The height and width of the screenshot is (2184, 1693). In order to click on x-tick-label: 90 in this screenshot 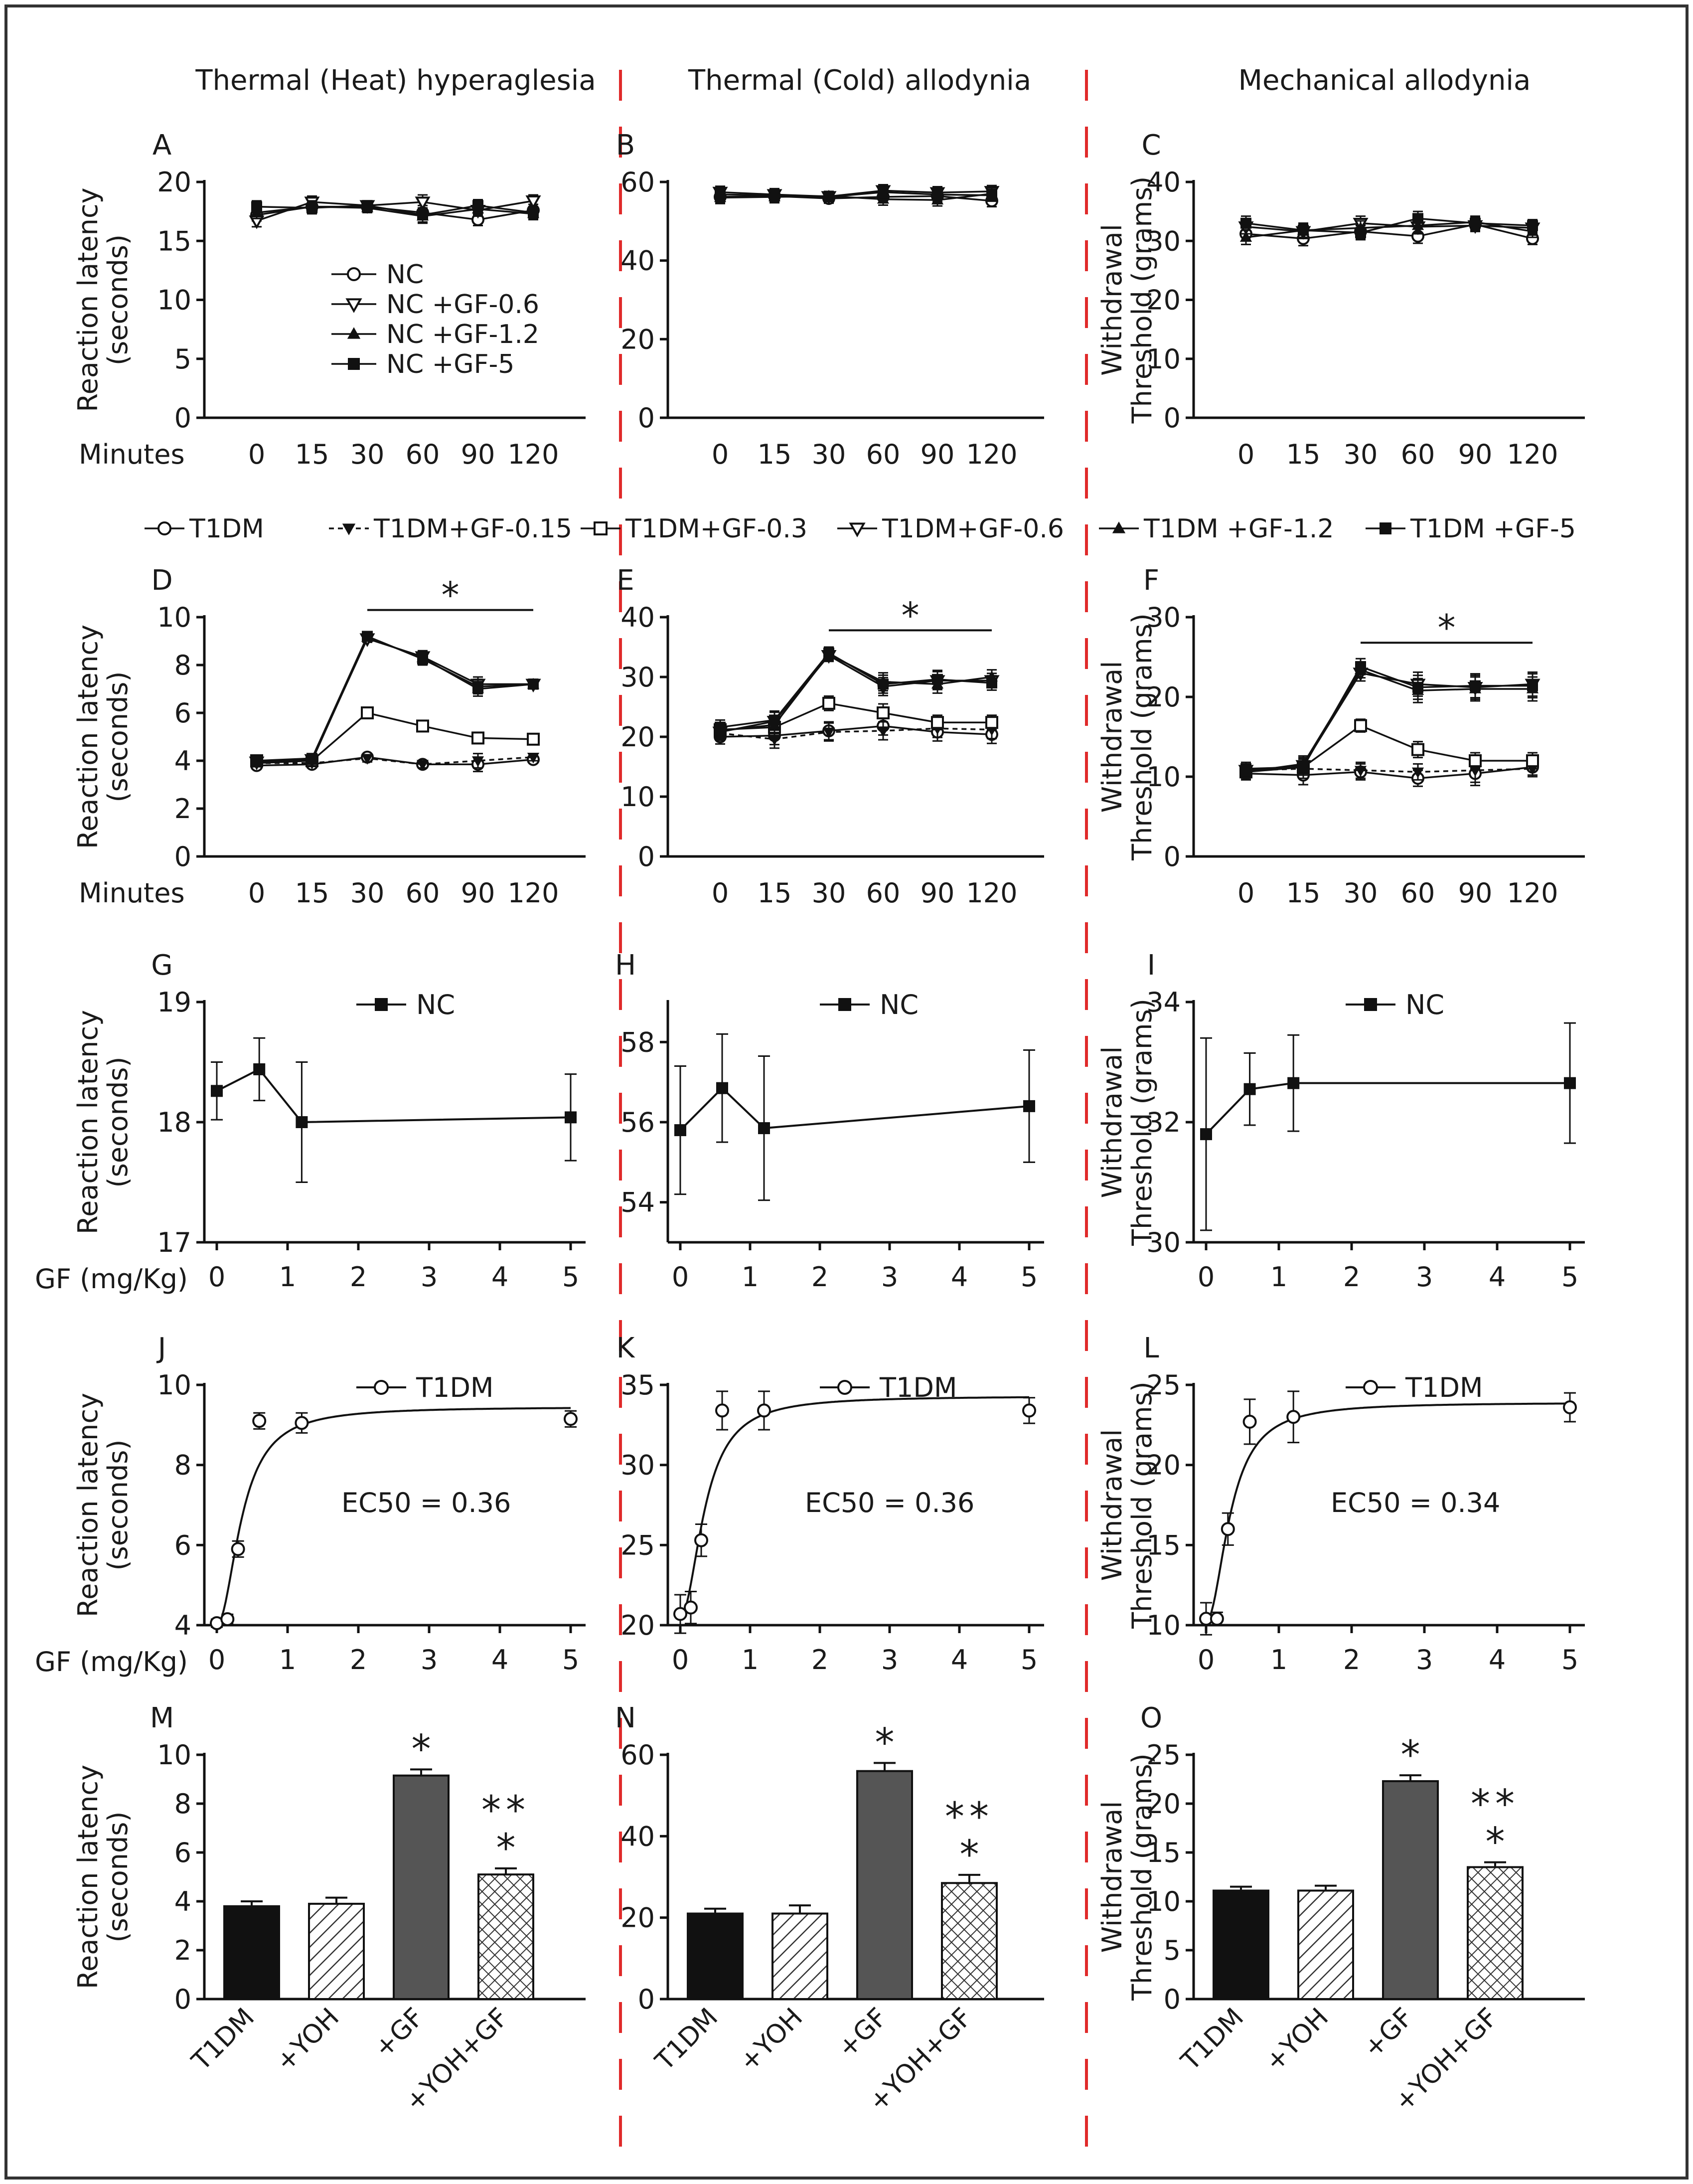, I will do `click(478, 893)`.